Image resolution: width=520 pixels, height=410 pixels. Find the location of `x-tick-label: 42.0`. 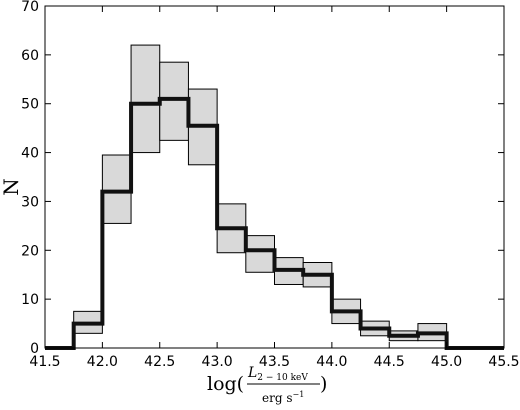

x-tick-label: 42.0 is located at coordinates (102, 362).